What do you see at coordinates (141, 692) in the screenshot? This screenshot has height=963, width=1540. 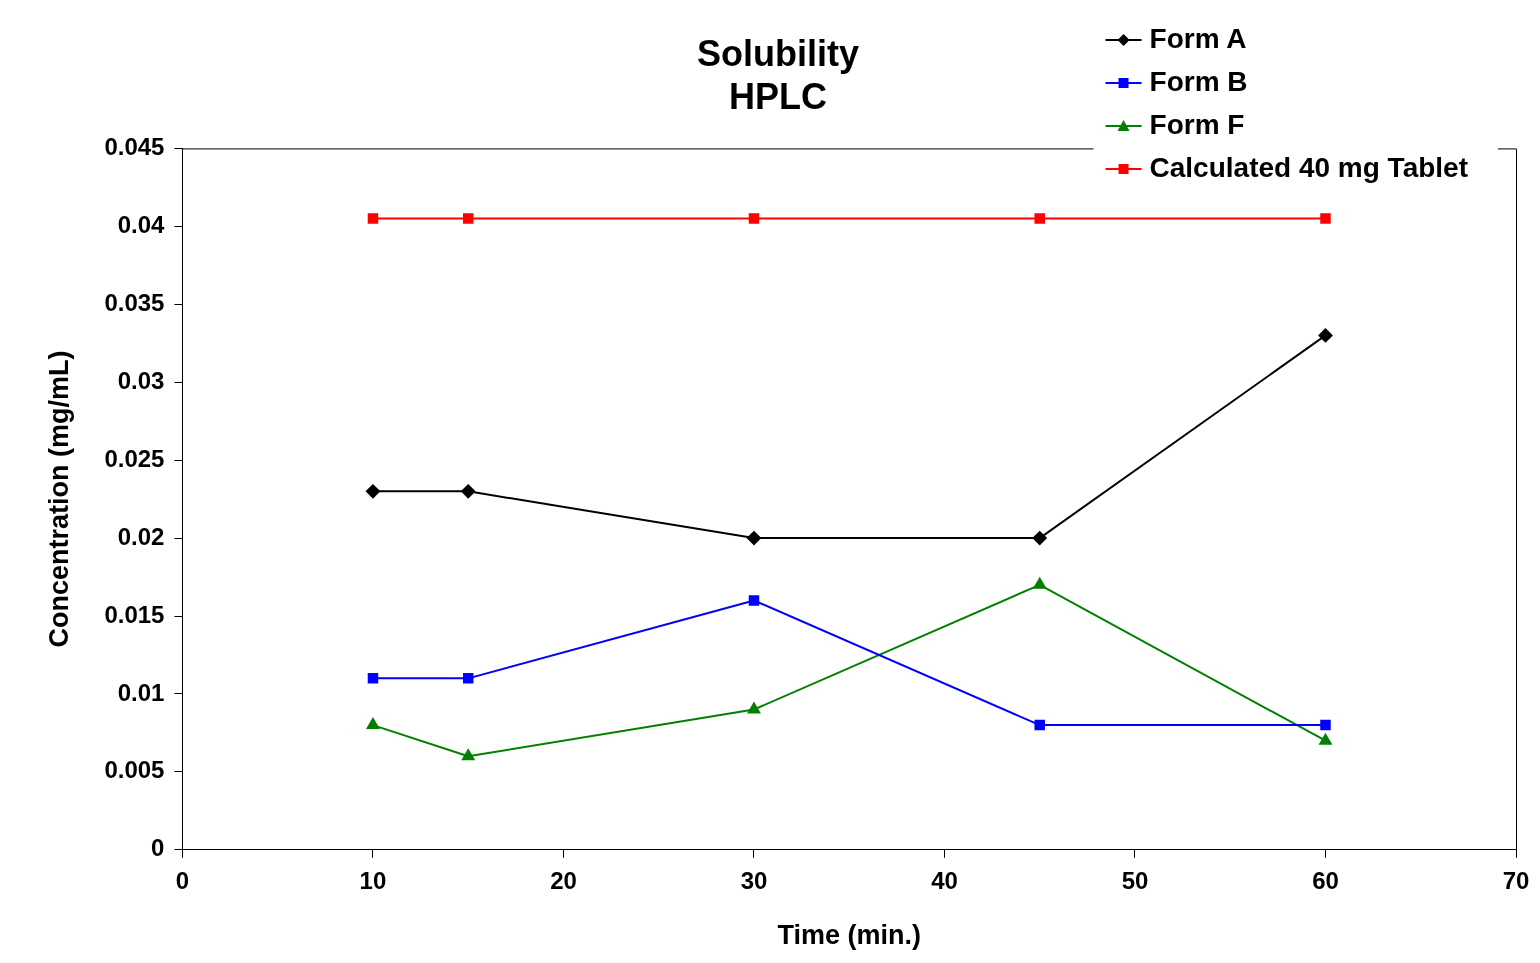 I see `y-tick-label: 0.01` at bounding box center [141, 692].